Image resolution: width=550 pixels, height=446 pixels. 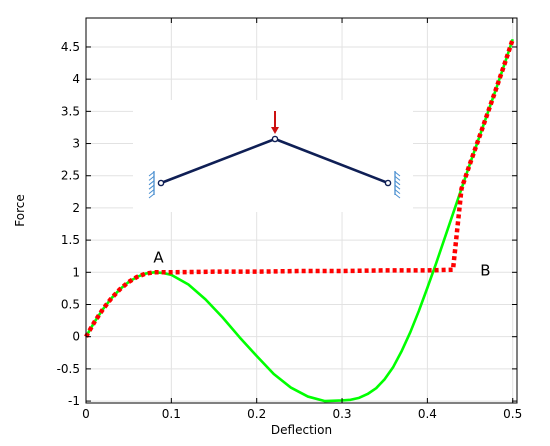 I want to click on x-tick-label: 0.2, so click(x=256, y=414).